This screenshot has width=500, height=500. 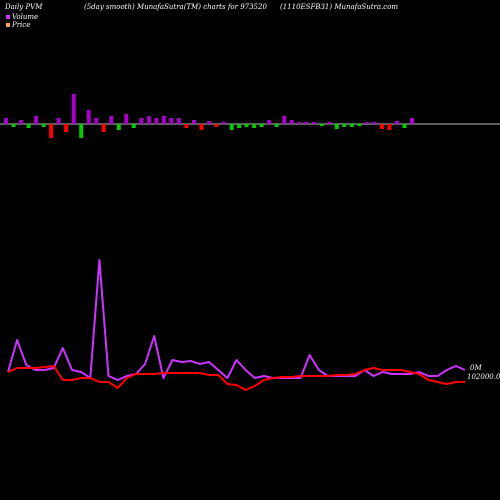 I want to click on legend-volume-label: Volume, so click(x=25, y=17).